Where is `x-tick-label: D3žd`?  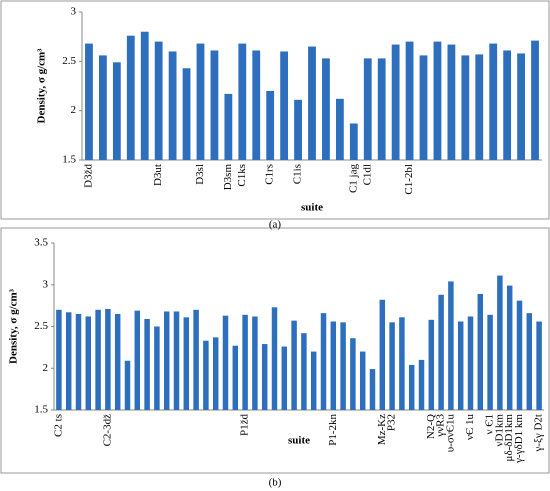 x-tick-label: D3žd is located at coordinates (89, 176).